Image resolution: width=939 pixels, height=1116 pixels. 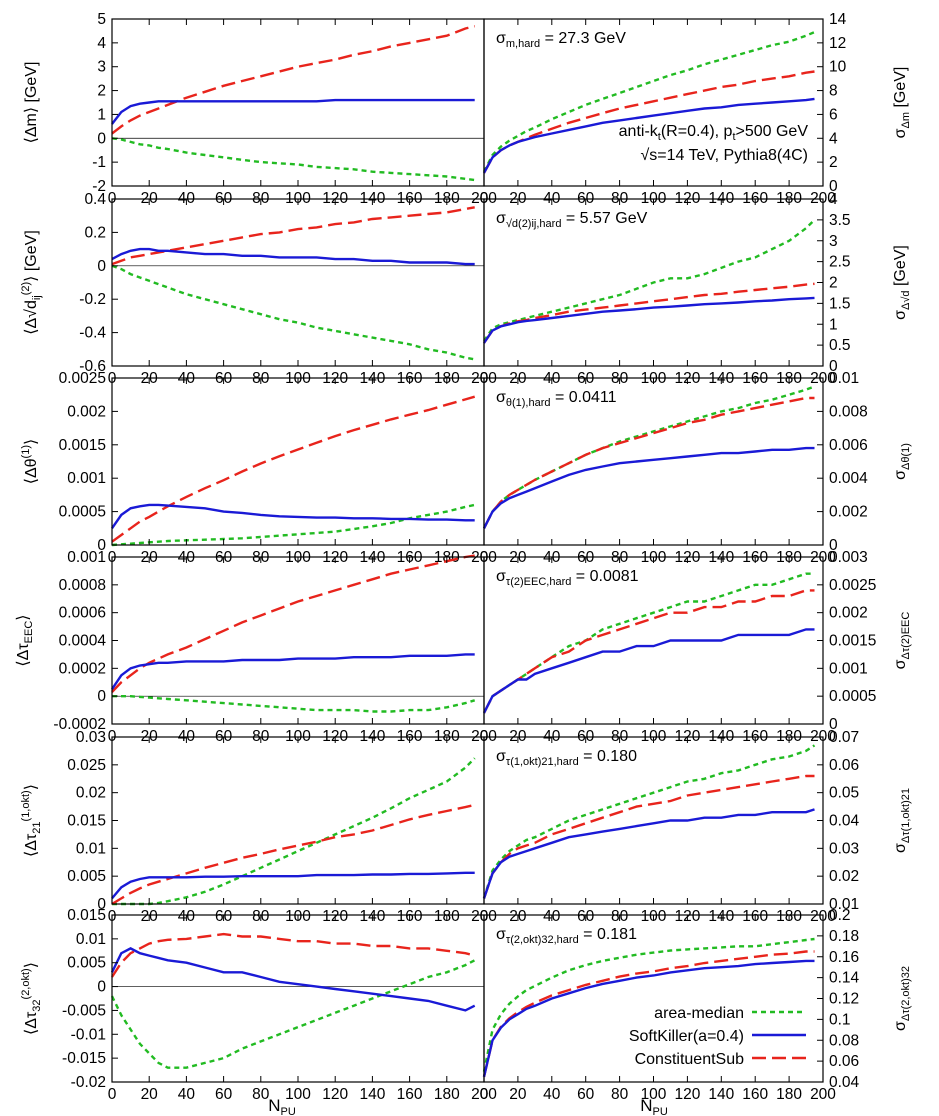 What do you see at coordinates (690, 1059) in the screenshot?
I see `legend-label-cs: ConstituentSub` at bounding box center [690, 1059].